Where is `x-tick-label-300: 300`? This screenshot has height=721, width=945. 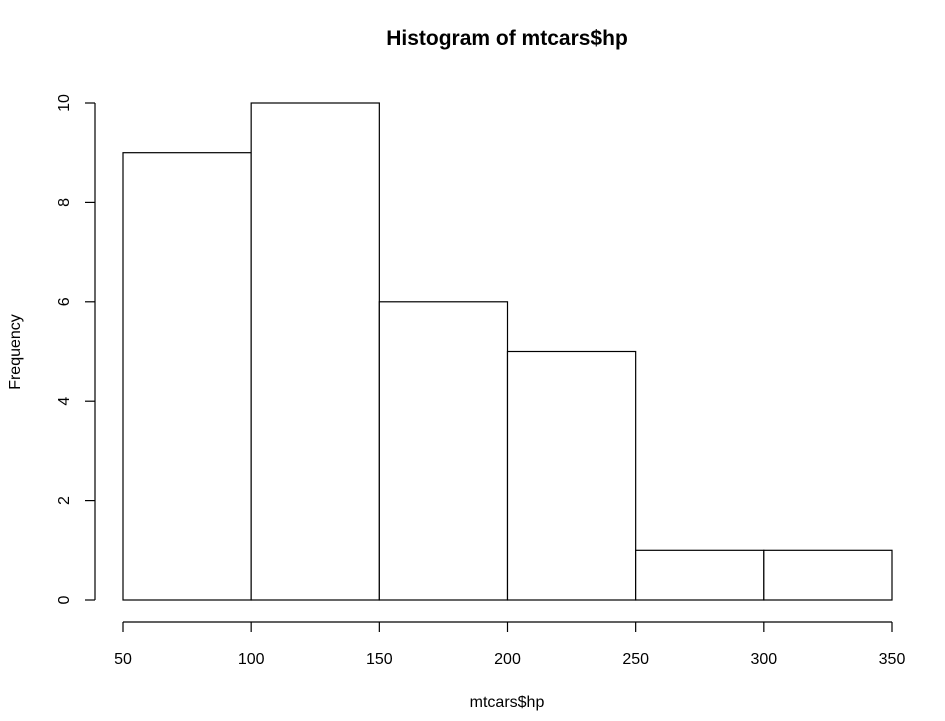 x-tick-label-300: 300 is located at coordinates (763, 659).